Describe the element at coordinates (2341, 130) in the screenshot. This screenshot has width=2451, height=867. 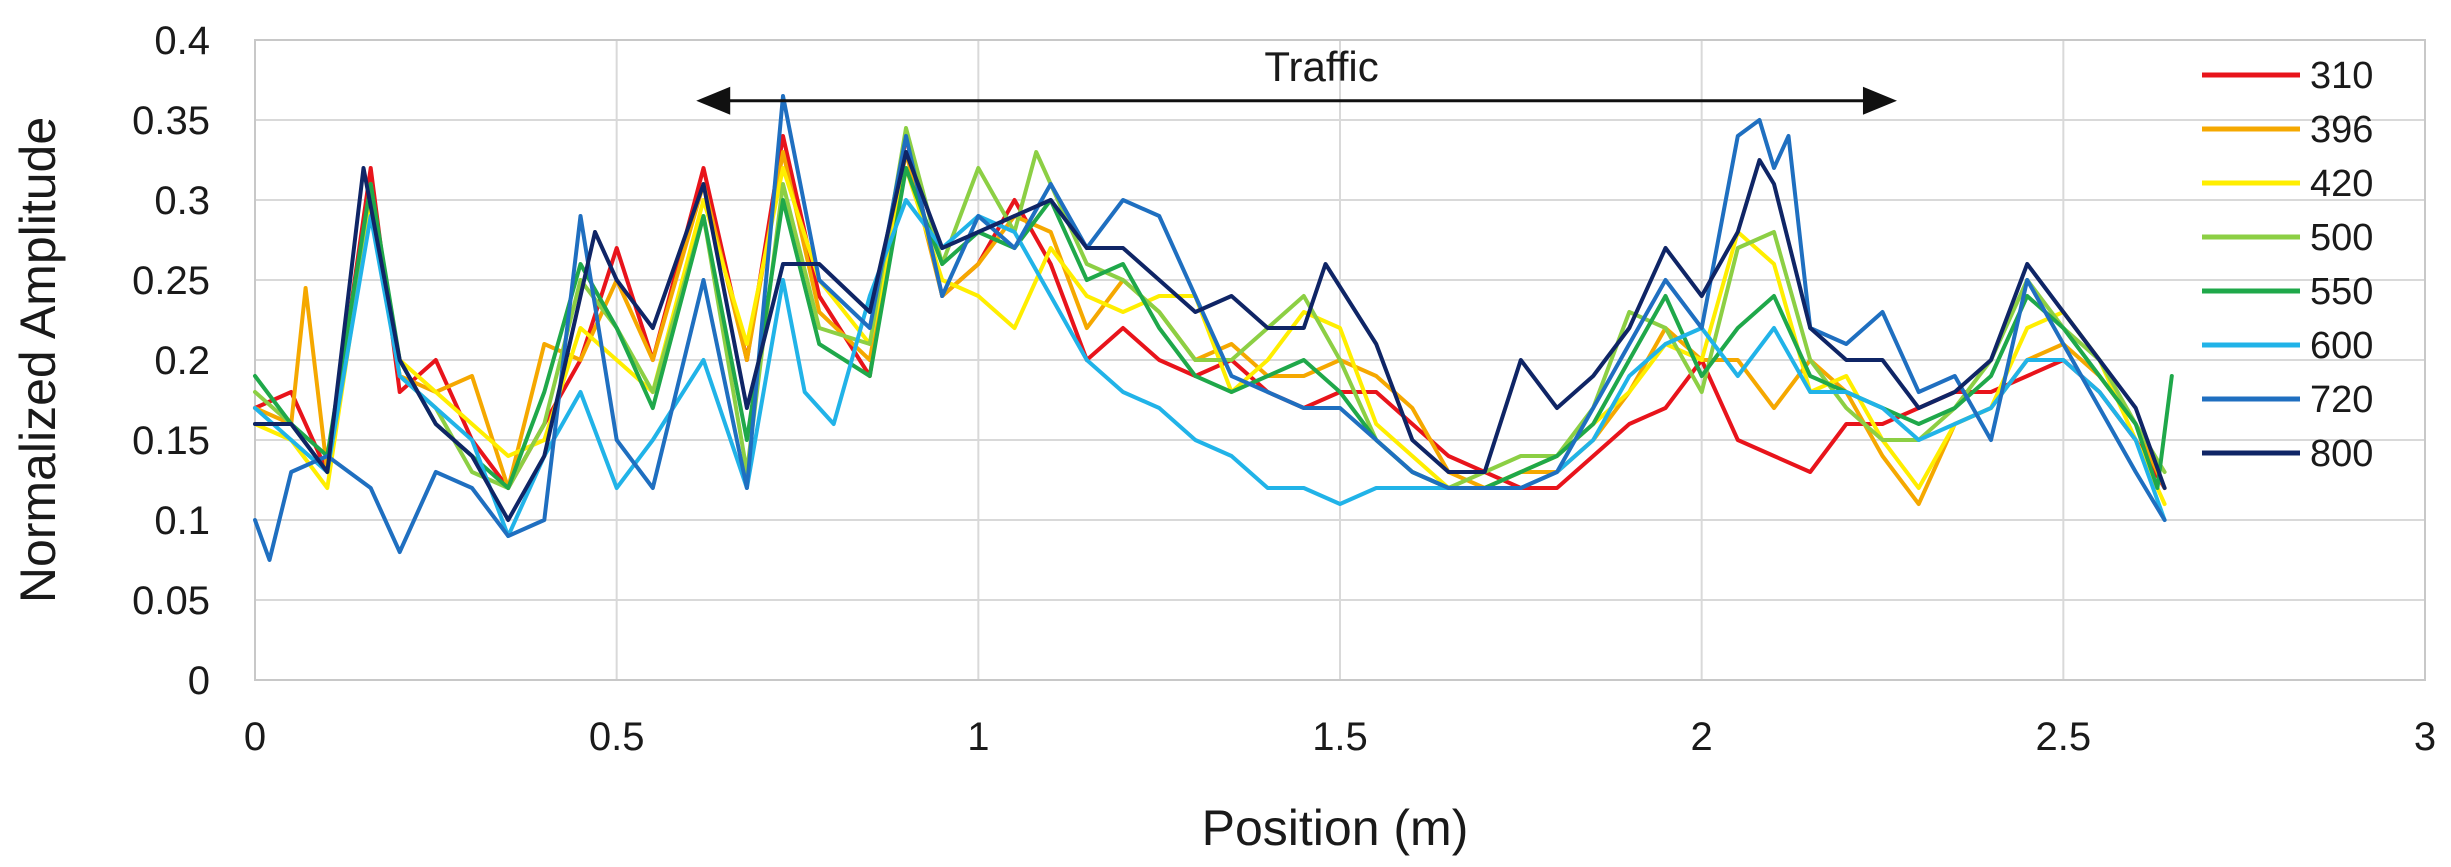
I see `legend-label-396: 396` at that location.